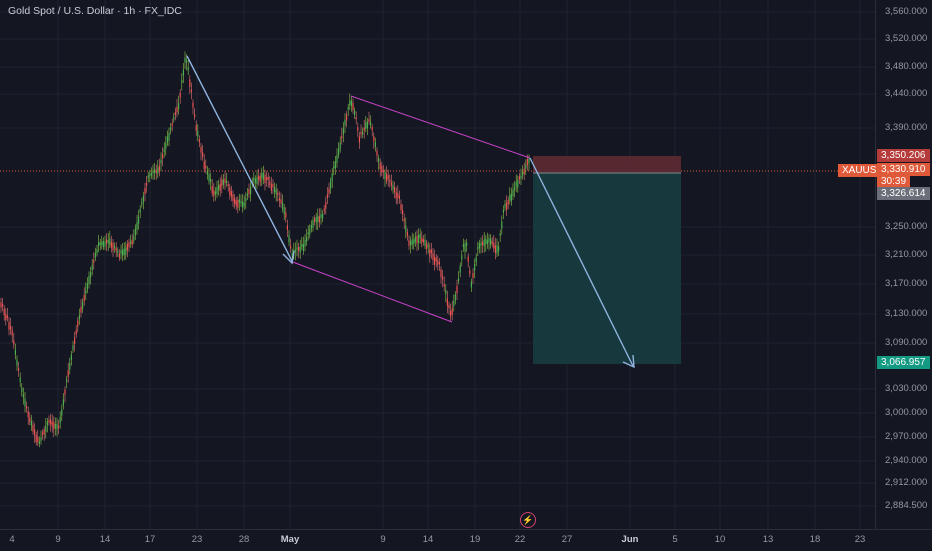  What do you see at coordinates (466, 540) in the screenshot?
I see `time-axis` at bounding box center [466, 540].